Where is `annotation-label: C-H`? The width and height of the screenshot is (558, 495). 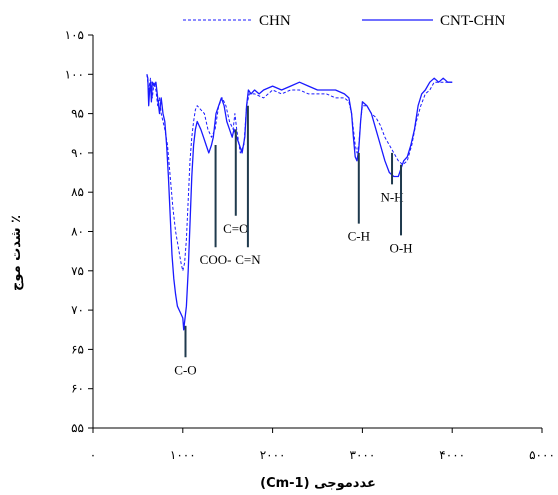
annotation-label: C-H is located at coordinates (359, 236).